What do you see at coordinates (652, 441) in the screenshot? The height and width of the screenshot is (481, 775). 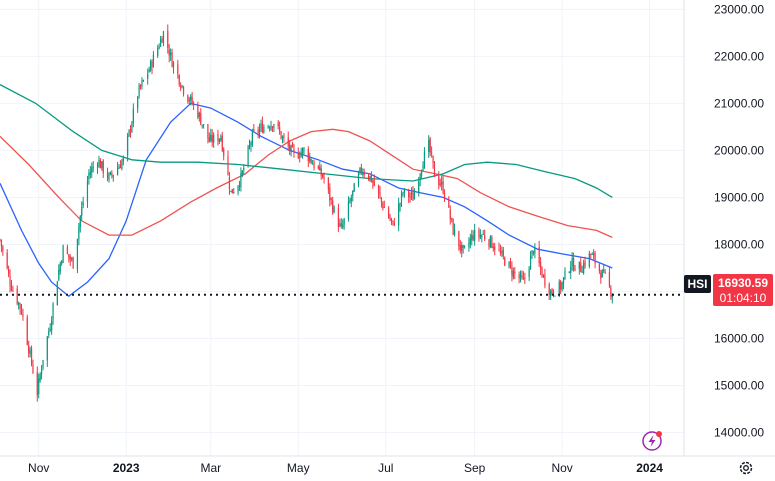 I see `lightning-icon` at bounding box center [652, 441].